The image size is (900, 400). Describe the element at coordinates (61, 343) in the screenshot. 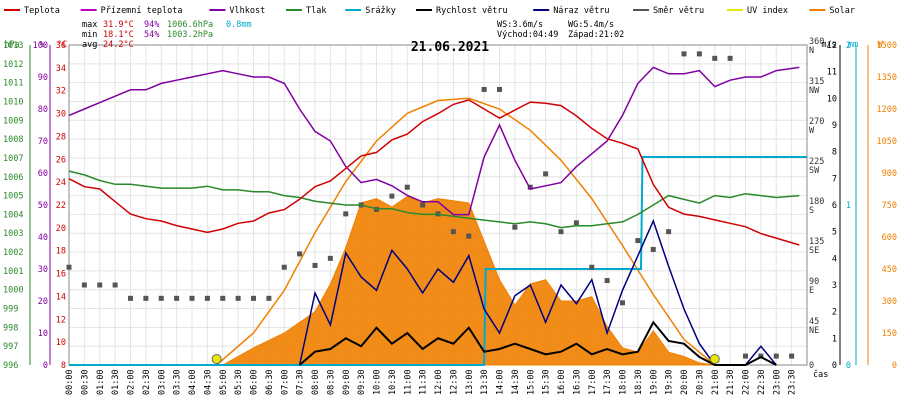

I see `y-tick-temperature: 10` at that location.